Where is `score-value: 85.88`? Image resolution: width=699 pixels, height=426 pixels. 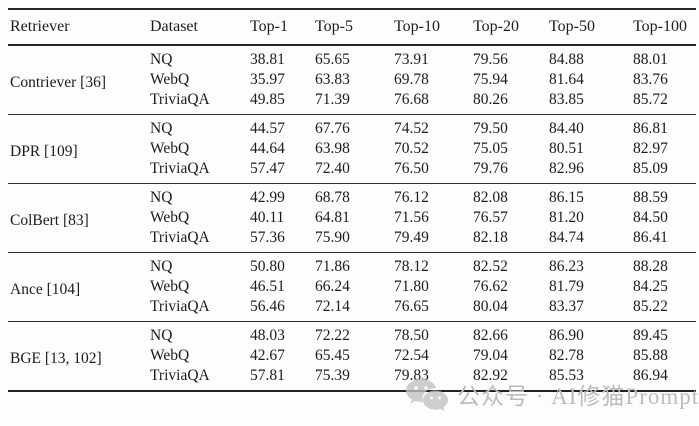 score-value: 85.88 is located at coordinates (650, 355).